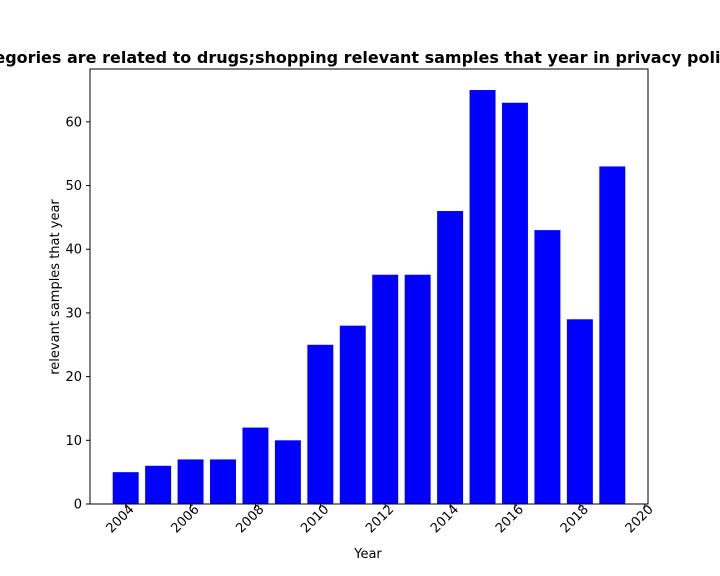 The height and width of the screenshot is (576, 720). I want to click on x-tick-label: 2010, so click(315, 519).